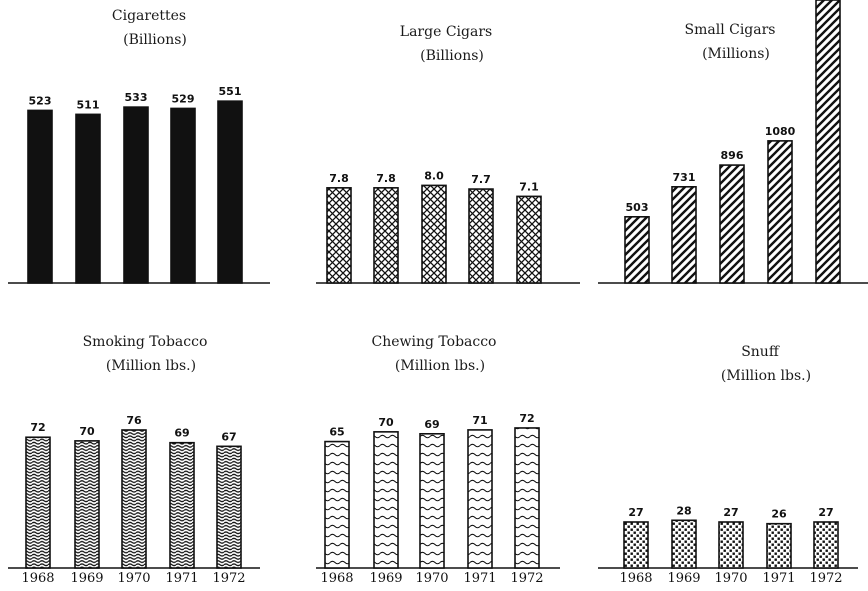 The width and height of the screenshot is (868, 591). I want to click on data-label: 731, so click(684, 177).